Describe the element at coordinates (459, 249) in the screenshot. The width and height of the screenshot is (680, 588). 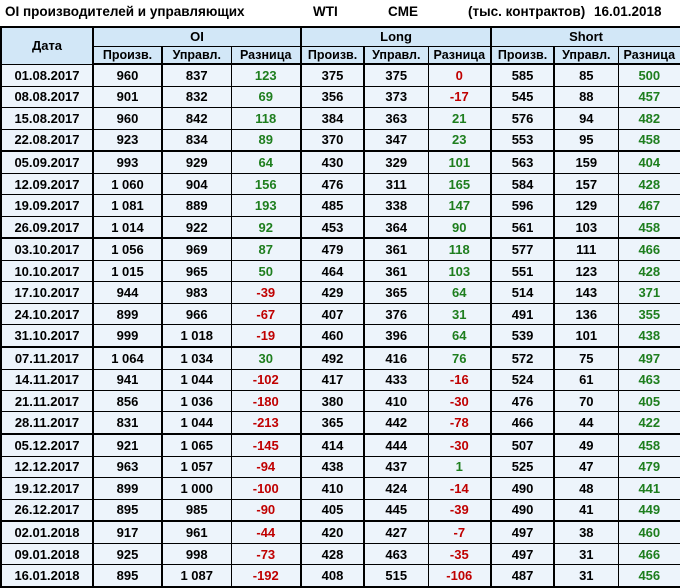
I see `long-diff-cell: 118` at that location.